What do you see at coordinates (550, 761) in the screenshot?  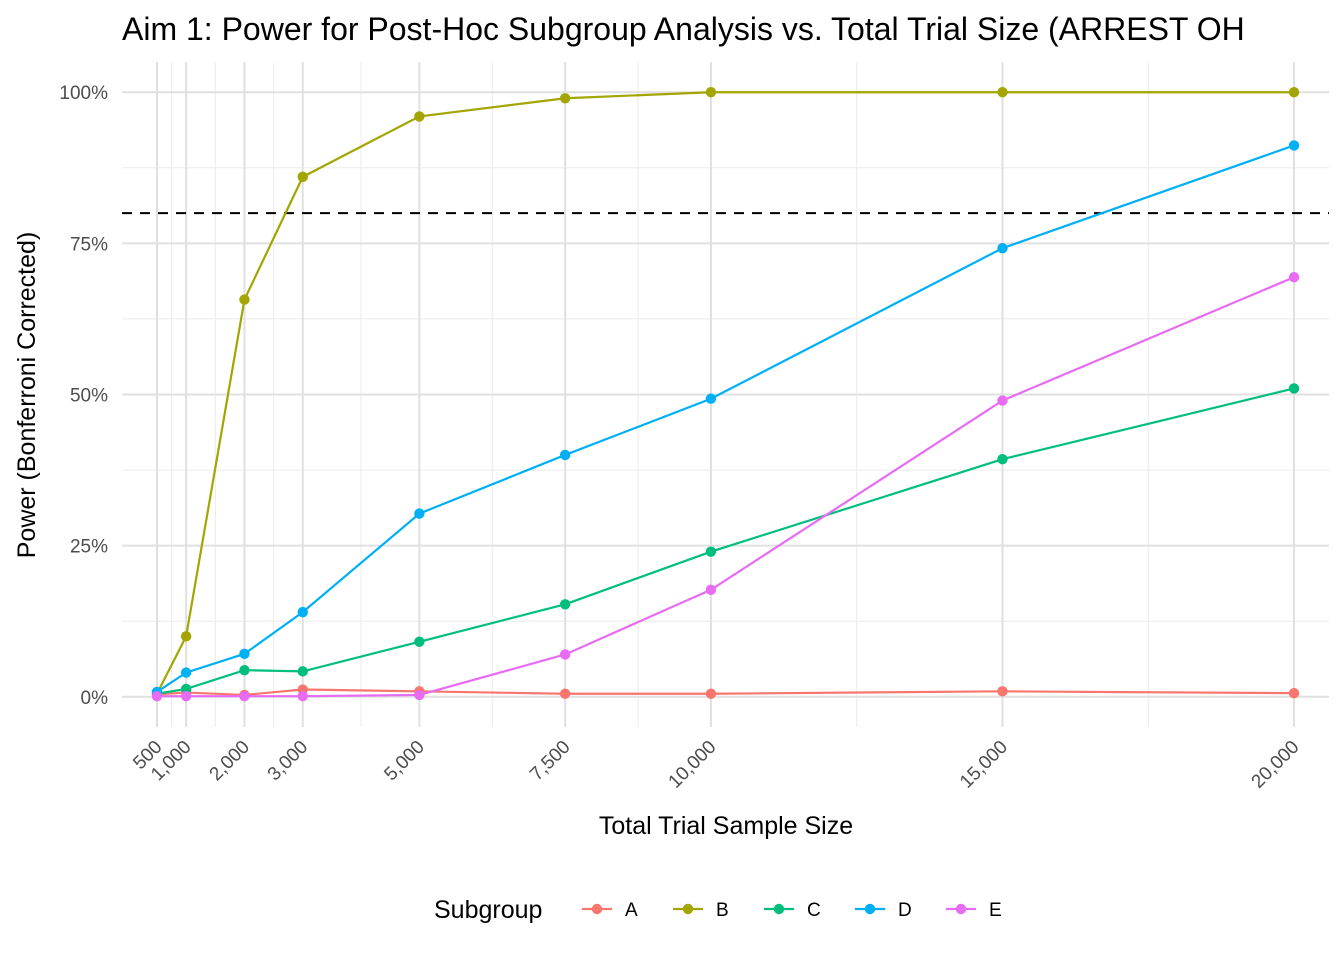 I see `x-tick-label: 7,500` at bounding box center [550, 761].